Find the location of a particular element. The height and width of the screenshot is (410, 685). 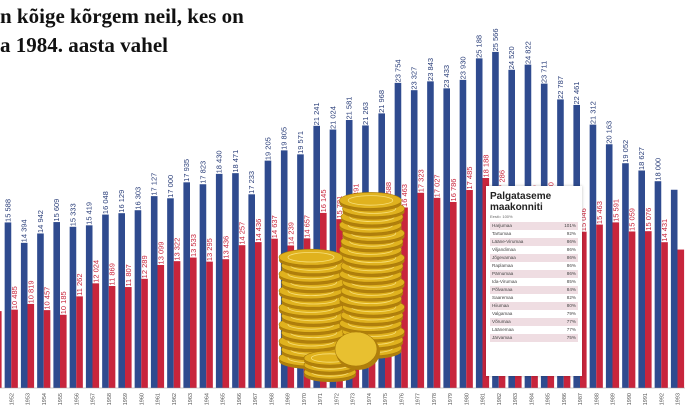

blue-value-label: 15 588 is located at coordinates (7, 210).